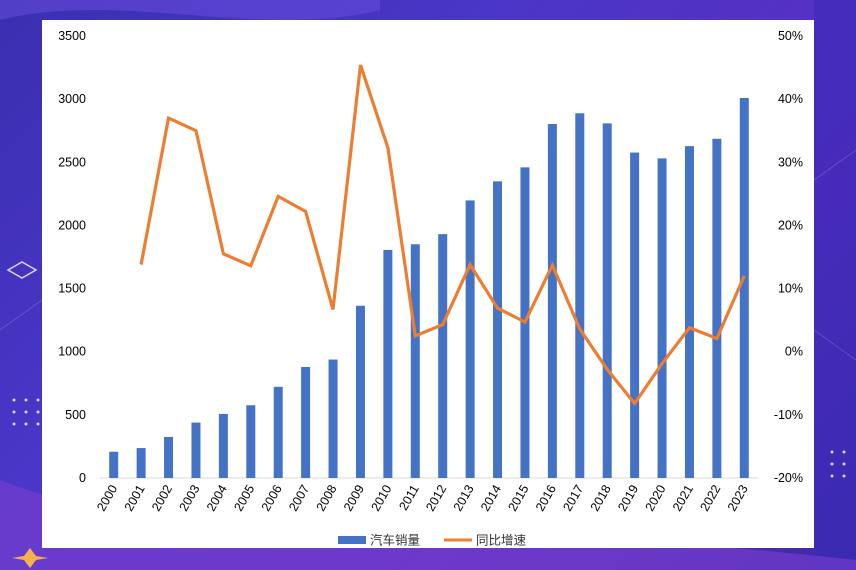 The image size is (856, 570). What do you see at coordinates (788, 415) in the screenshot?
I see `right-axis-tick-label: -10%` at bounding box center [788, 415].